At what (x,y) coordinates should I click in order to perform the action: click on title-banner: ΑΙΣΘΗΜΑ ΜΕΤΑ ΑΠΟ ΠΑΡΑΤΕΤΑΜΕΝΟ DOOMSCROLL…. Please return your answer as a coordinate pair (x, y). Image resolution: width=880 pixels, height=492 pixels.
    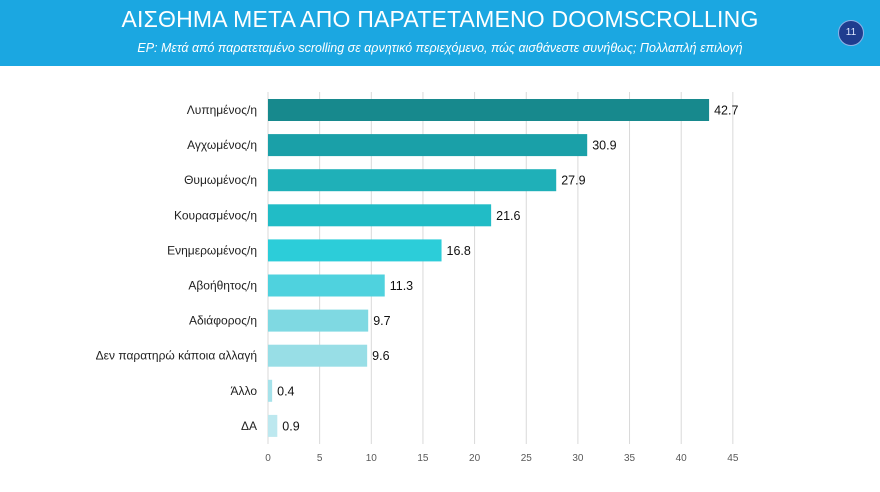
    Looking at the image, I should click on (440, 33).